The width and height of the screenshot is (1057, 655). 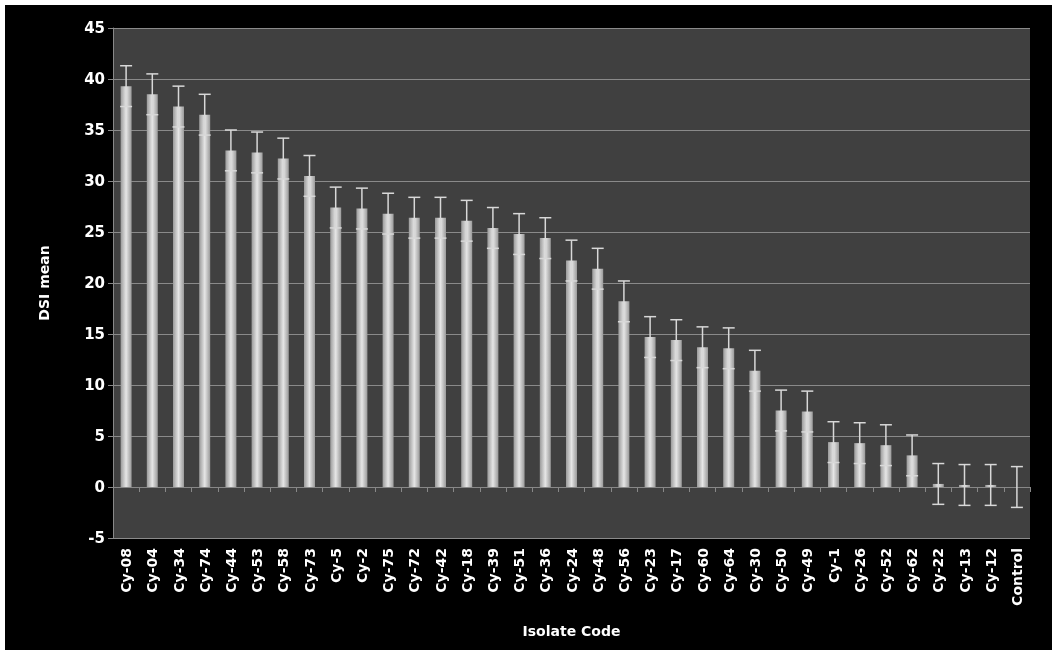 What do you see at coordinates (938, 570) in the screenshot?
I see `x-tick-label: Cy-22` at bounding box center [938, 570].